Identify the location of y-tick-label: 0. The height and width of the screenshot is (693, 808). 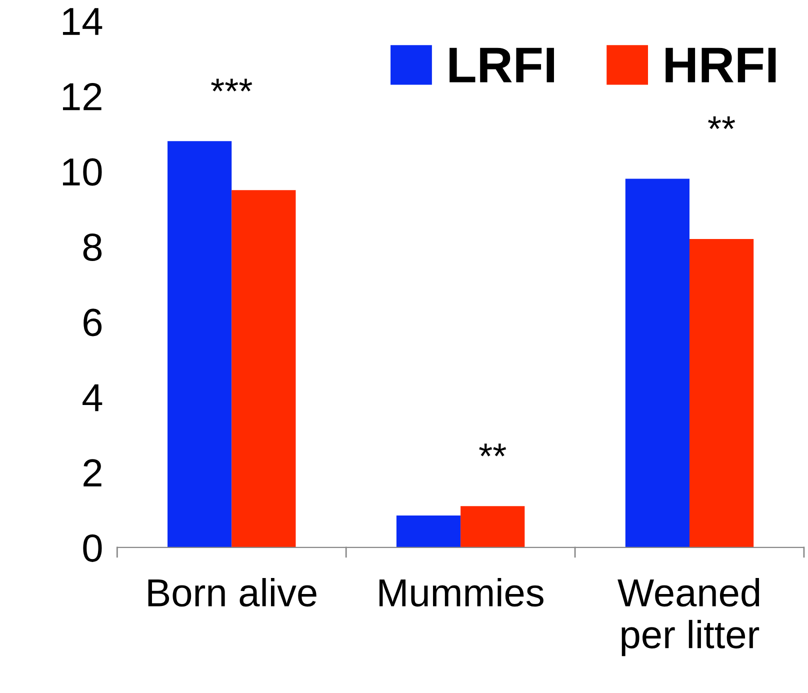
(92, 548).